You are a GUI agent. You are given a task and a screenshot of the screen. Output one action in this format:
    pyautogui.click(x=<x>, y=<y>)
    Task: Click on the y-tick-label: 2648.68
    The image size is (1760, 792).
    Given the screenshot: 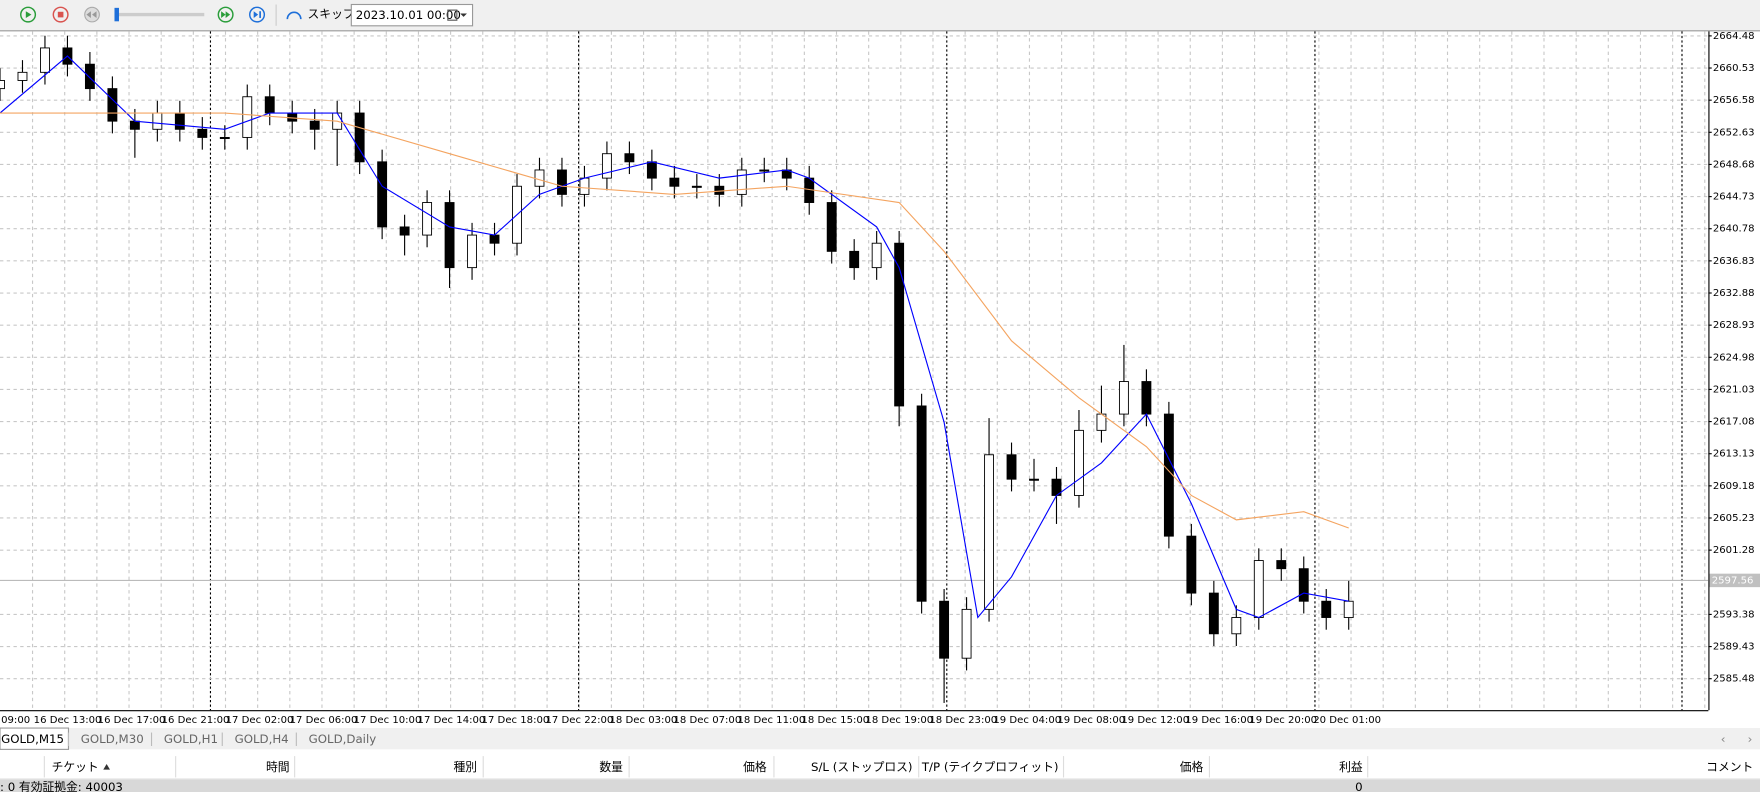 What is the action you would take?
    pyautogui.click(x=1734, y=164)
    